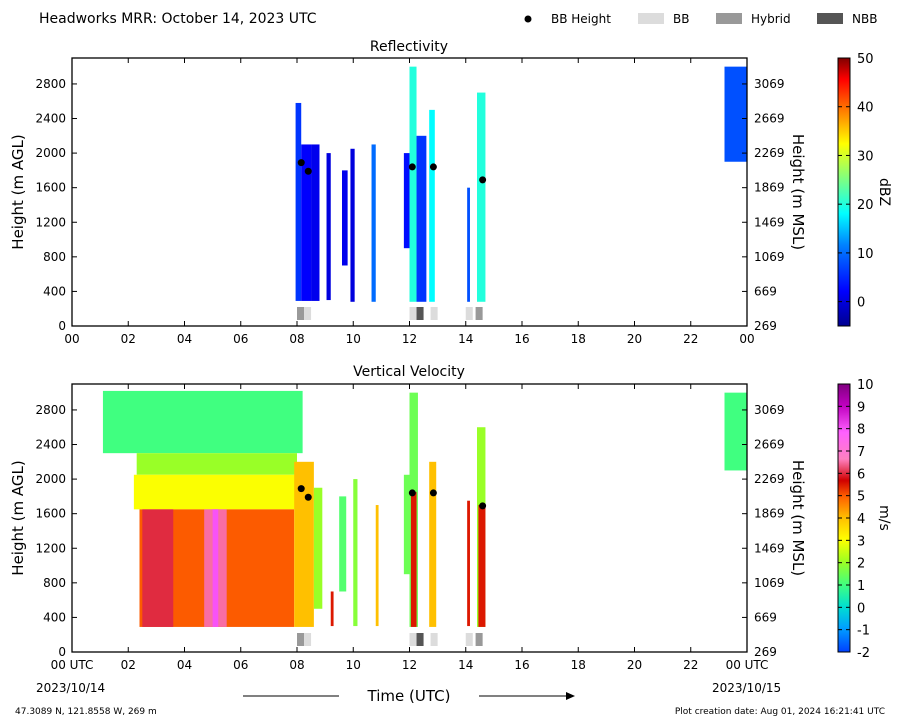 The height and width of the screenshot is (725, 900). I want to click on figure-title: Headworks MRR: October 14, 2023 UTC, so click(178, 19).